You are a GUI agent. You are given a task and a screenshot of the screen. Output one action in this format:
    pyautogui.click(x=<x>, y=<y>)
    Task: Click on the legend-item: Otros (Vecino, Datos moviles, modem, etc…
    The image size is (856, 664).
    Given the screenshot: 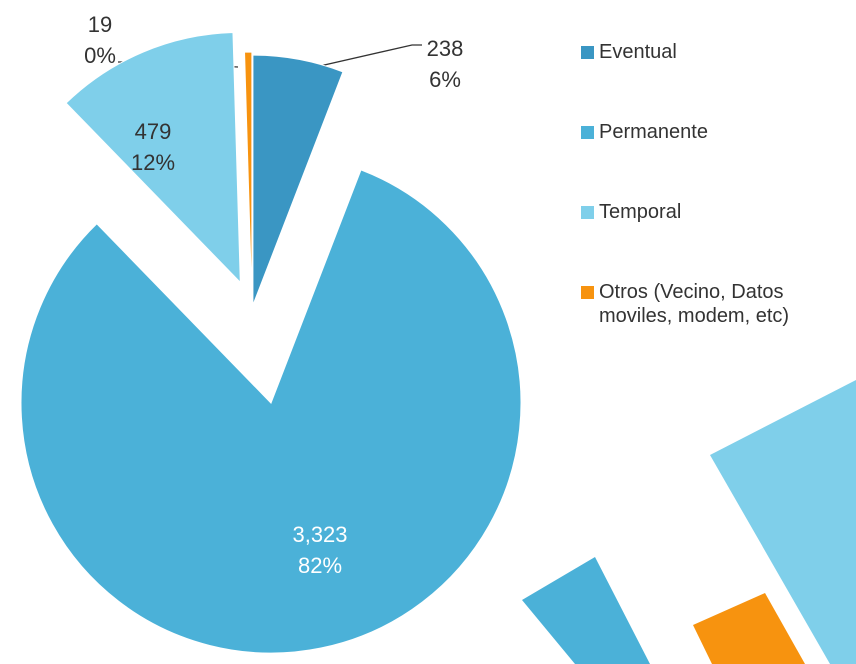 What is the action you would take?
    pyautogui.click(x=712, y=304)
    